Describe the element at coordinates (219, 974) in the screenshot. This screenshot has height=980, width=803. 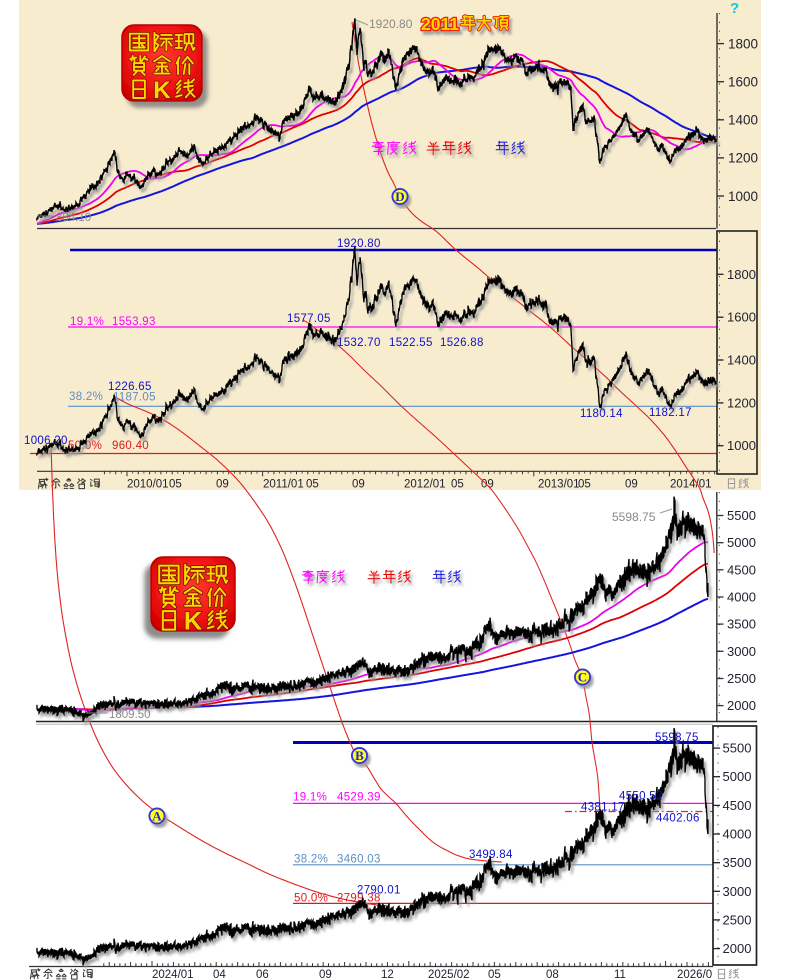
I see `svg-text: 04` at that location.